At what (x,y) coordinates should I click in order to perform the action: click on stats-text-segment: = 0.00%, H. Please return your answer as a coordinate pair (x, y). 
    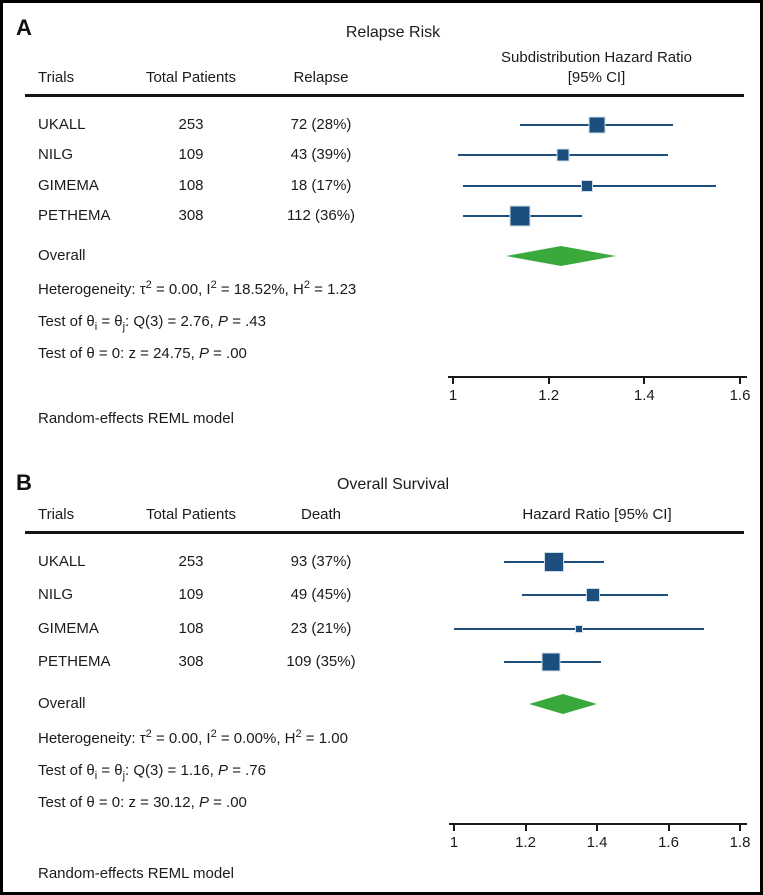
    Looking at the image, I should click on (256, 738).